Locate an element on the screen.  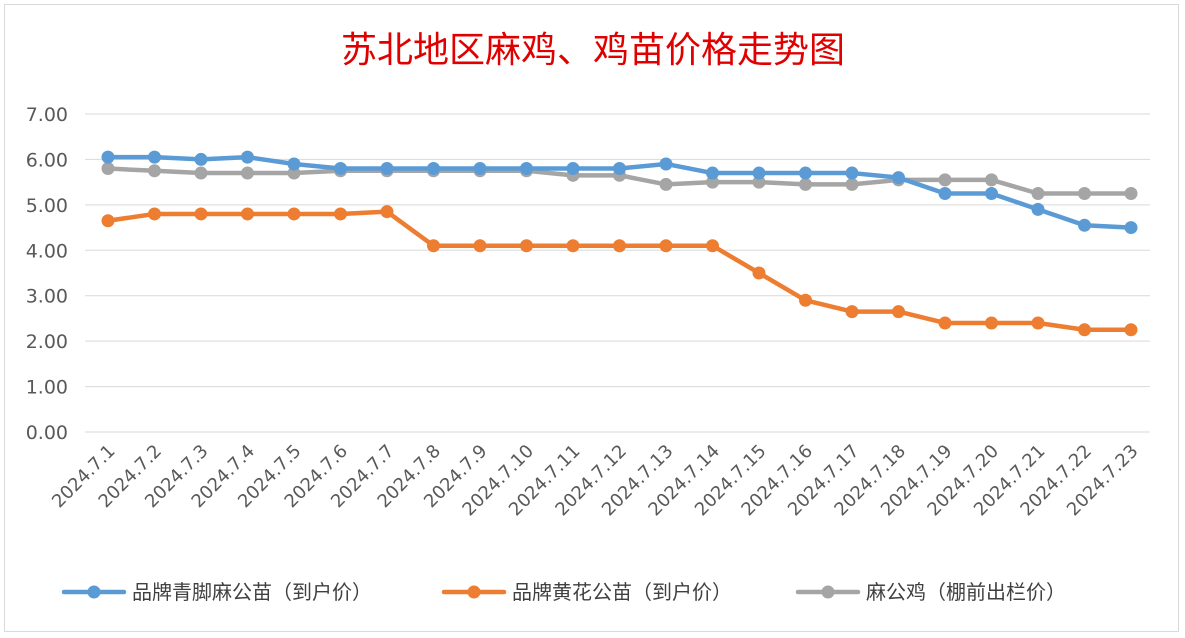
y-tick-label: 7.00 is located at coordinates (47, 115).